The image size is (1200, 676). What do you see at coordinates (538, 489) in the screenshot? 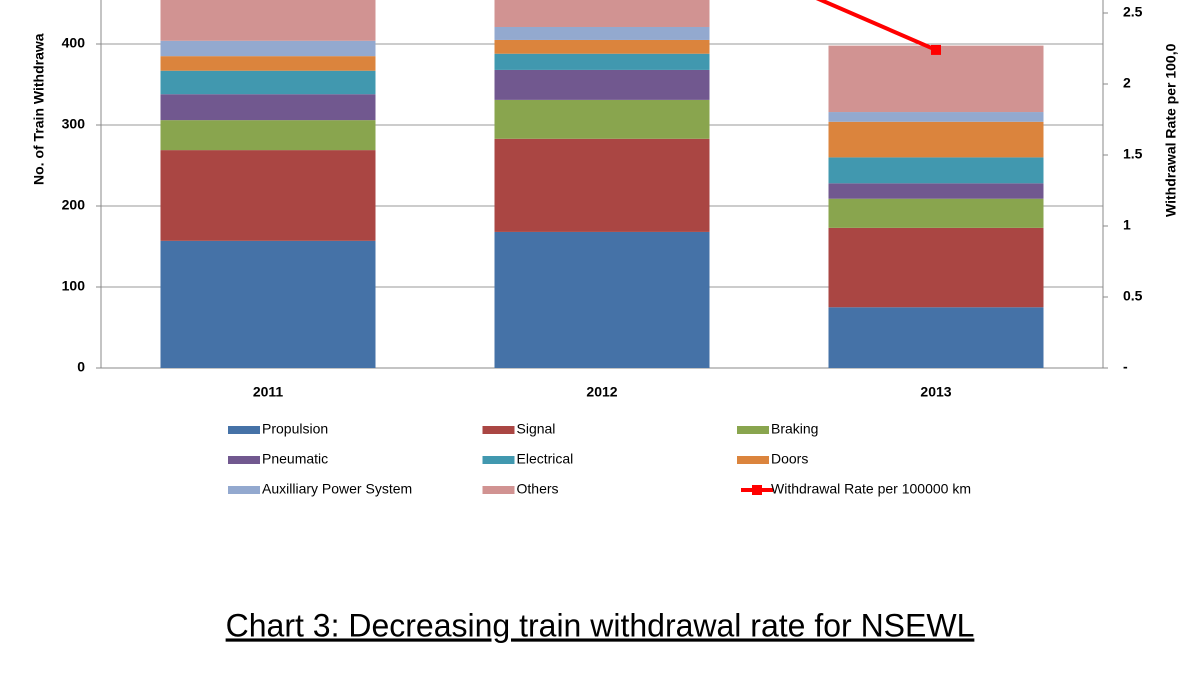
I see `legend-label: Others` at bounding box center [538, 489].